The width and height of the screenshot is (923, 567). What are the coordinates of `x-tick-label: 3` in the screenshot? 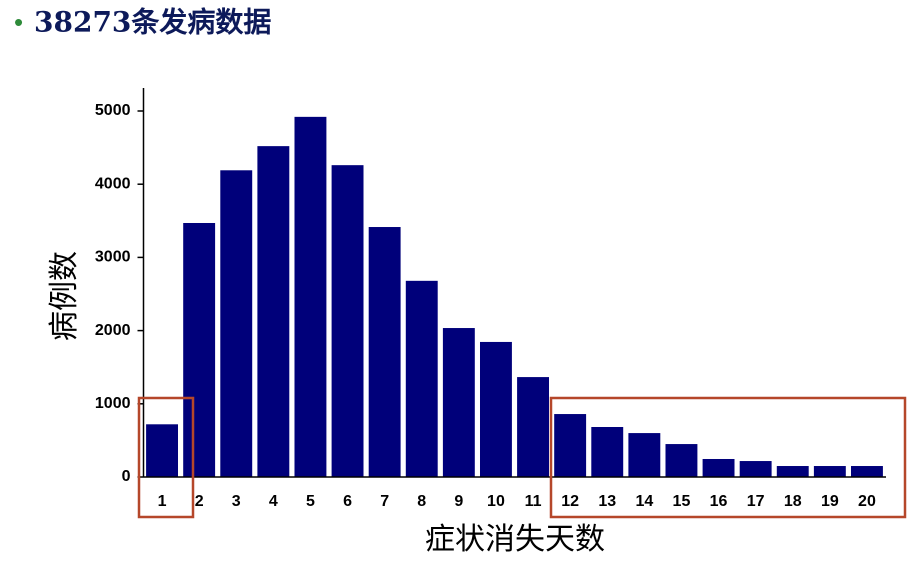 It's located at (236, 501).